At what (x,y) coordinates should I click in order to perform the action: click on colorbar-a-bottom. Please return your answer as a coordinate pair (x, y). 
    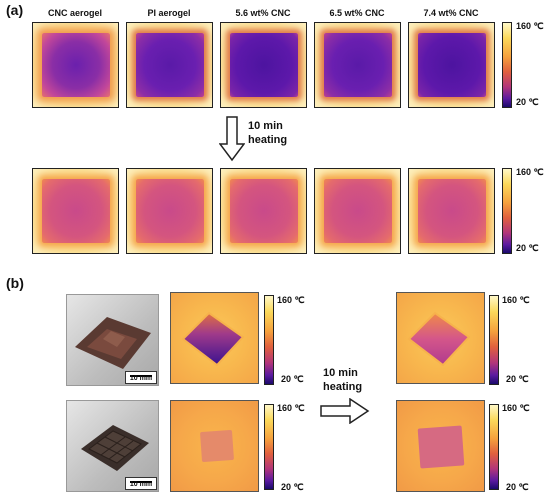
    Looking at the image, I should click on (507, 211).